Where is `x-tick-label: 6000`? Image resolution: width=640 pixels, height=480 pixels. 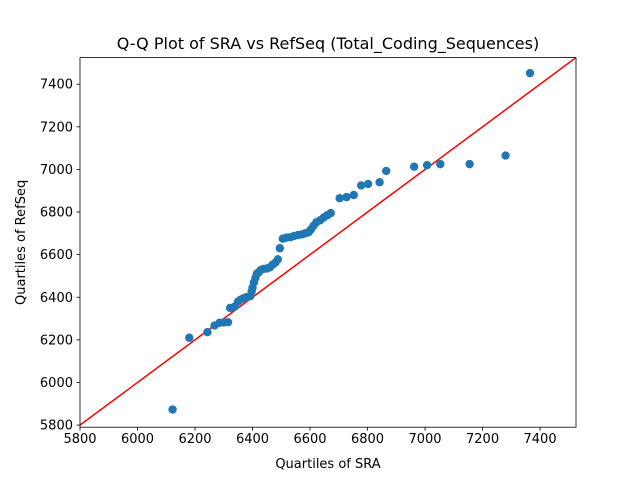 x-tick-label: 6000 is located at coordinates (137, 439).